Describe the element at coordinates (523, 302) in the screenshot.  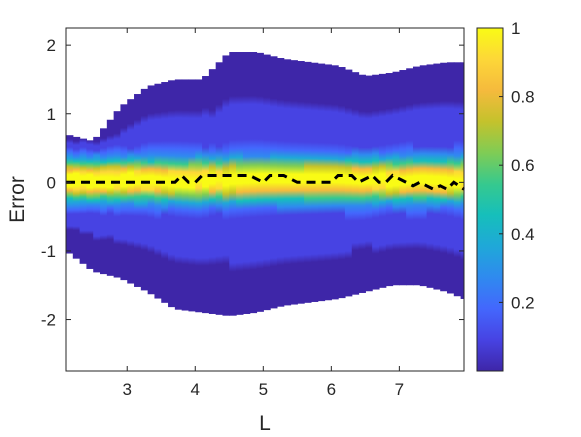
I see `colorbar-tick-label: 0.2` at that location.